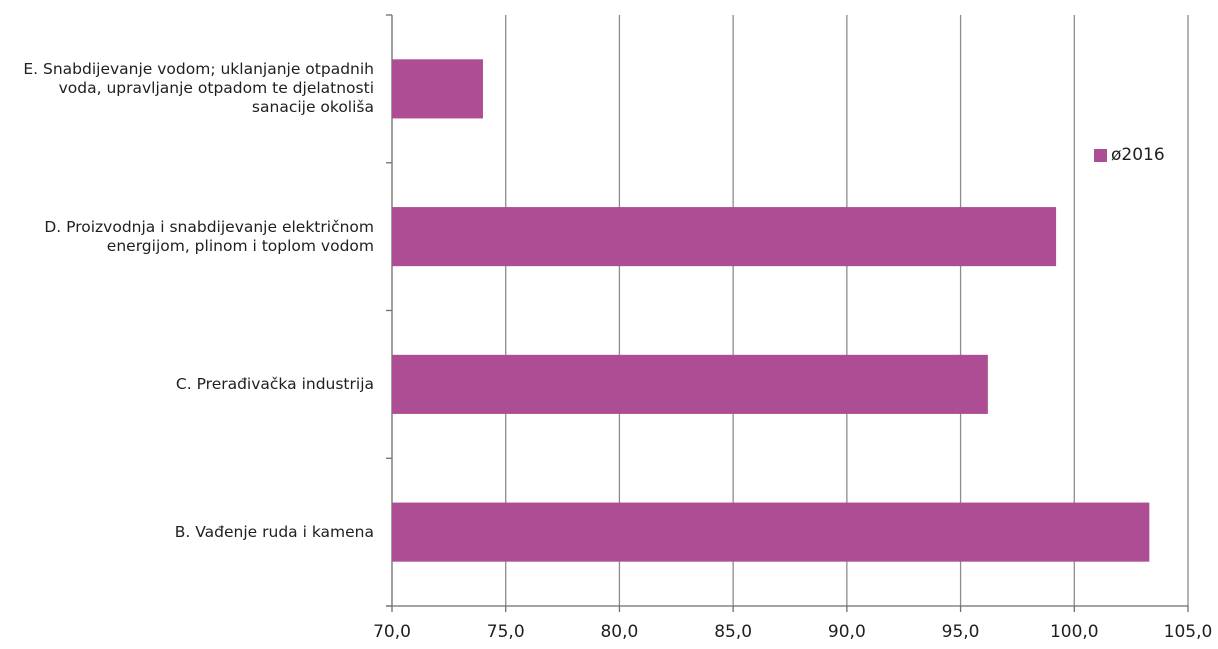 The image size is (1218, 649). What do you see at coordinates (733, 632) in the screenshot?
I see `x-tick-label: 85,0` at bounding box center [733, 632].